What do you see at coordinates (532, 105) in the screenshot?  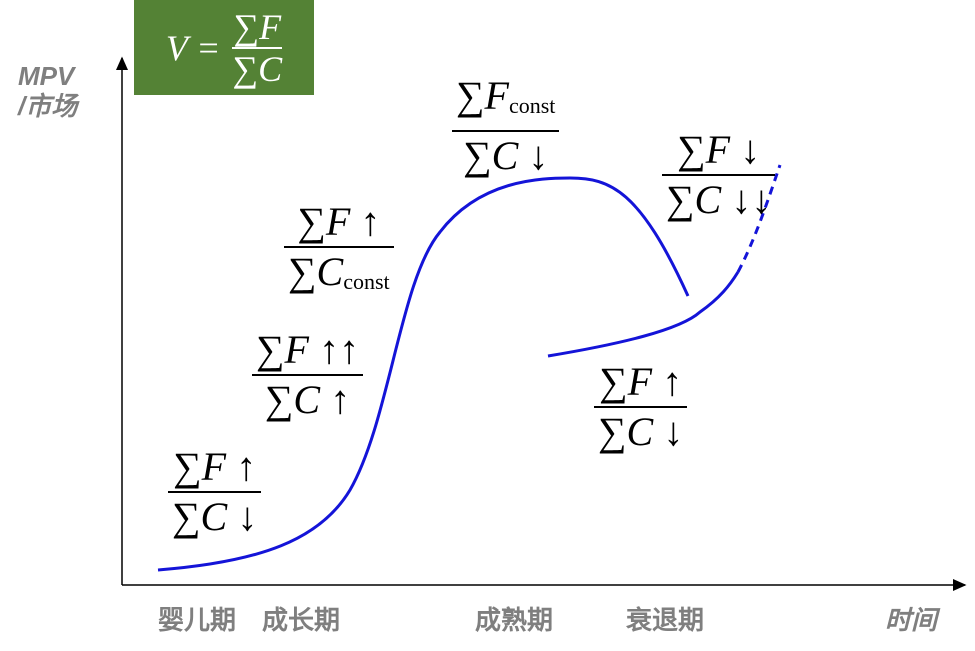 I see `num-subscript: const` at bounding box center [532, 105].